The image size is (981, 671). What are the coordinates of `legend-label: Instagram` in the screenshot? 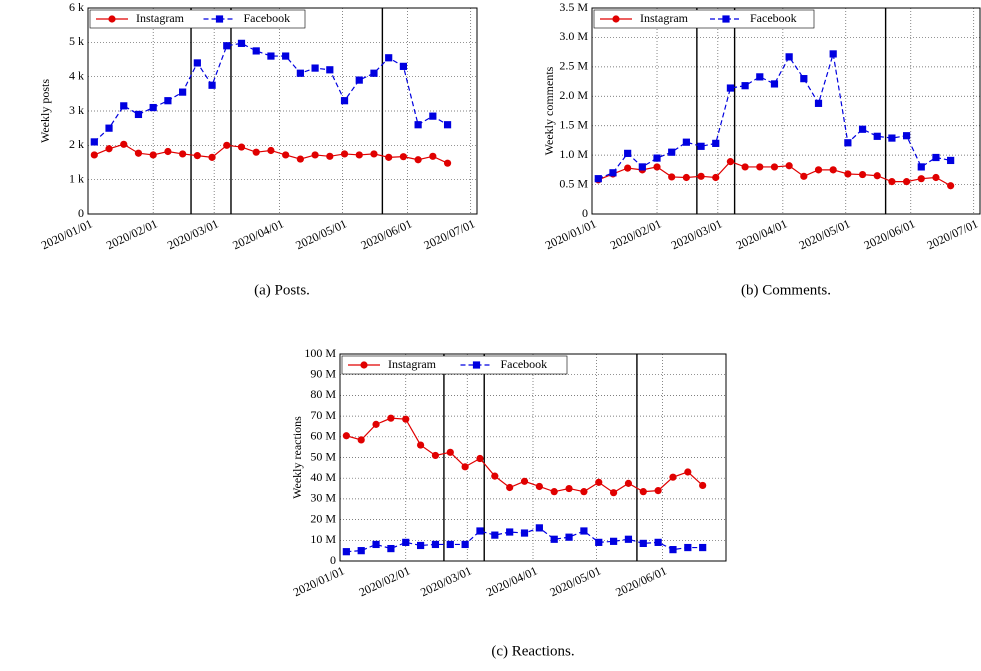 It's located at (412, 364).